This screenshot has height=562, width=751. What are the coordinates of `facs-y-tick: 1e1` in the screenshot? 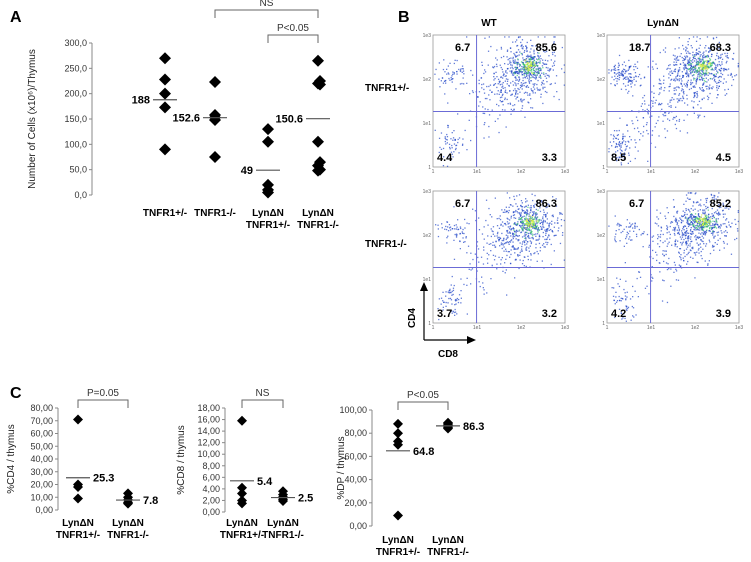 It's located at (601, 280).